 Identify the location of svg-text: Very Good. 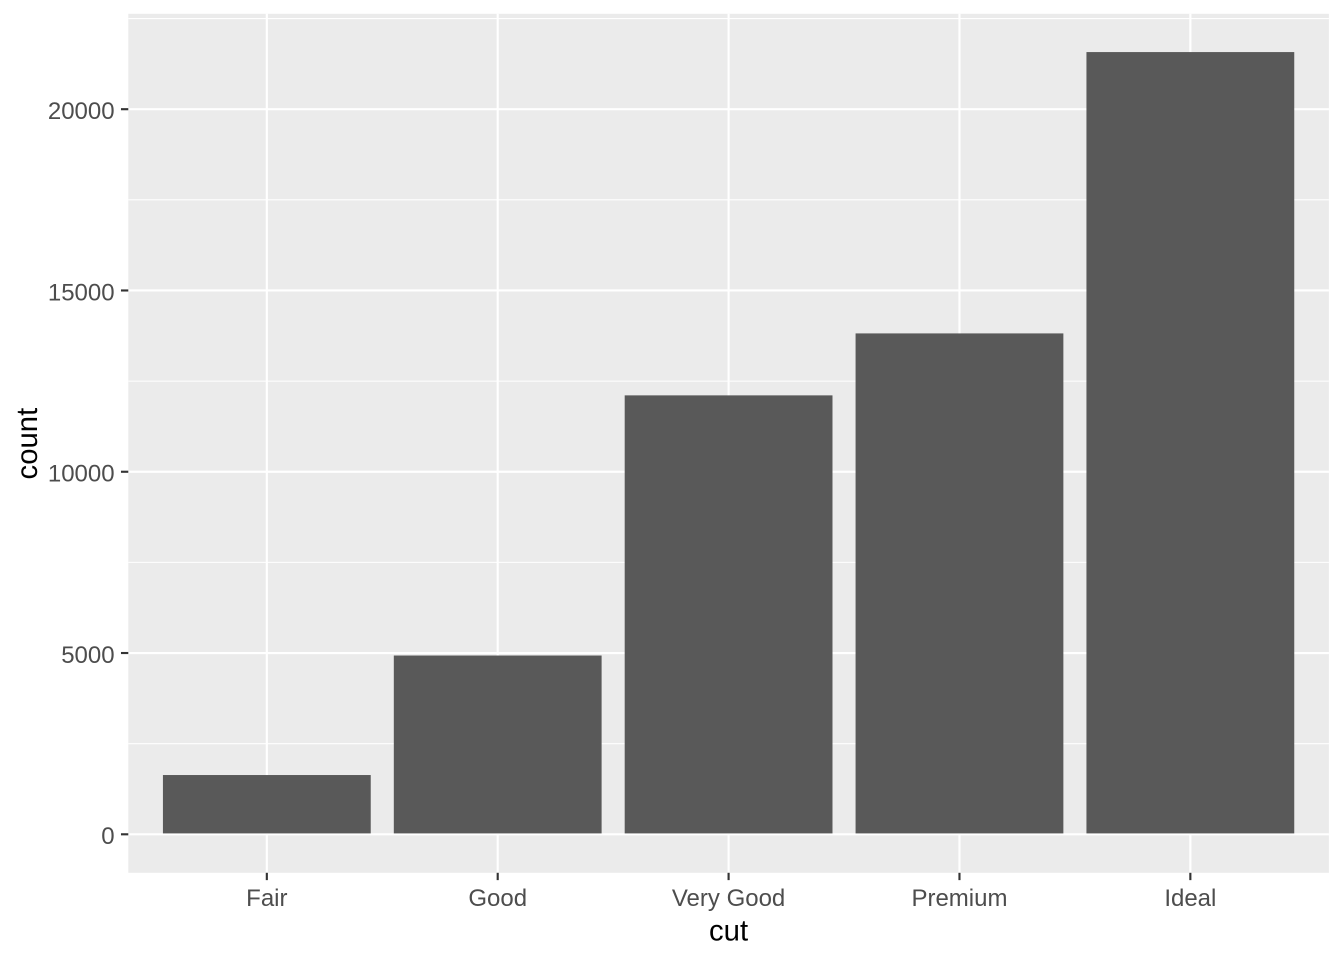
(728, 898).